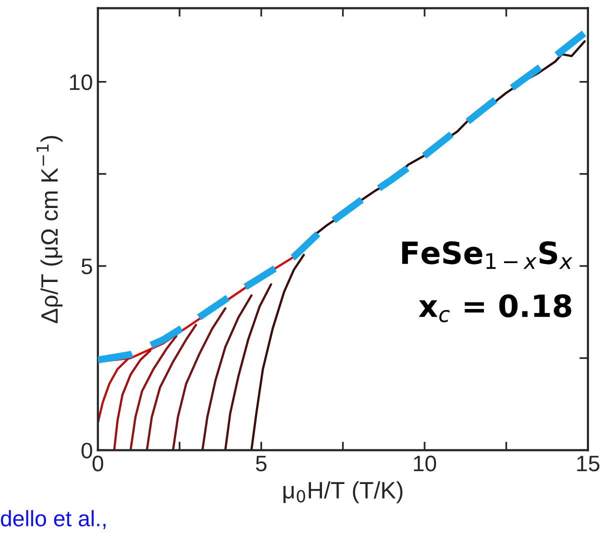  What do you see at coordinates (49, 230) in the screenshot?
I see `y-axis-title: Δρ/T (μΩ cm K$^{−1}$)` at bounding box center [49, 230].